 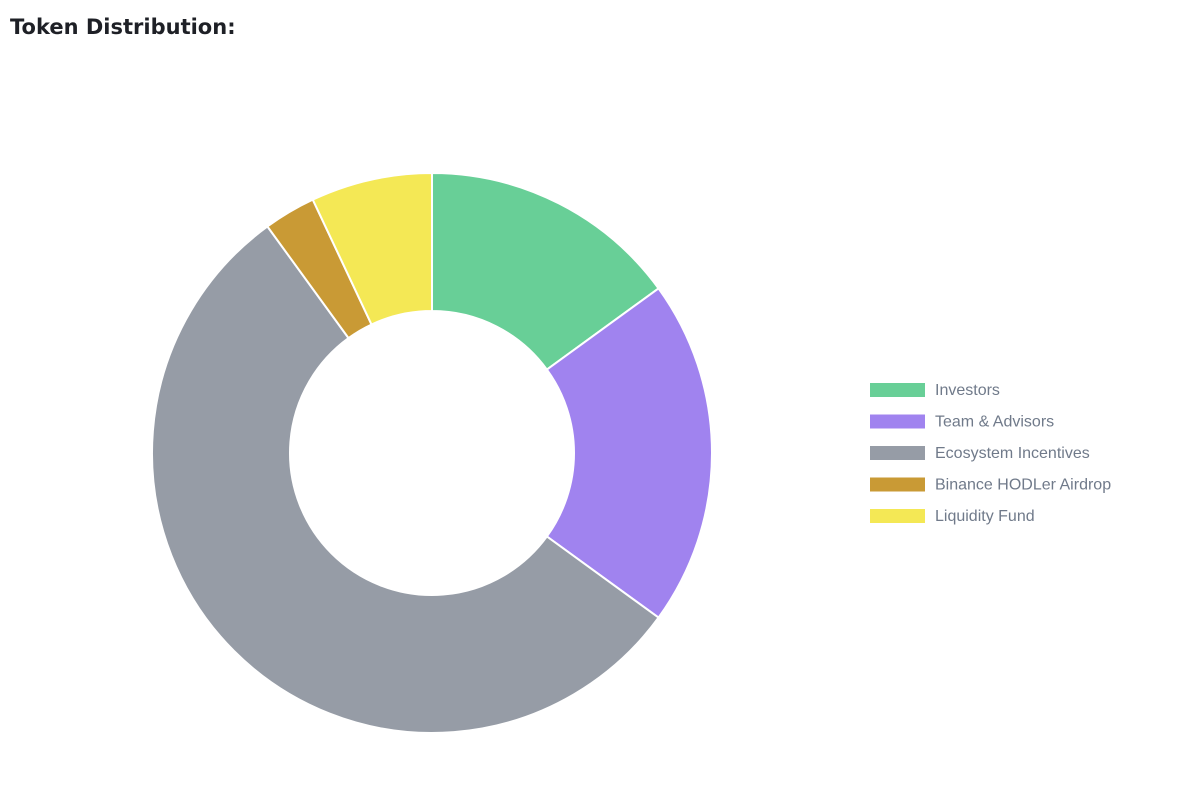 I want to click on legend-label: Team & Advisors, so click(x=994, y=422).